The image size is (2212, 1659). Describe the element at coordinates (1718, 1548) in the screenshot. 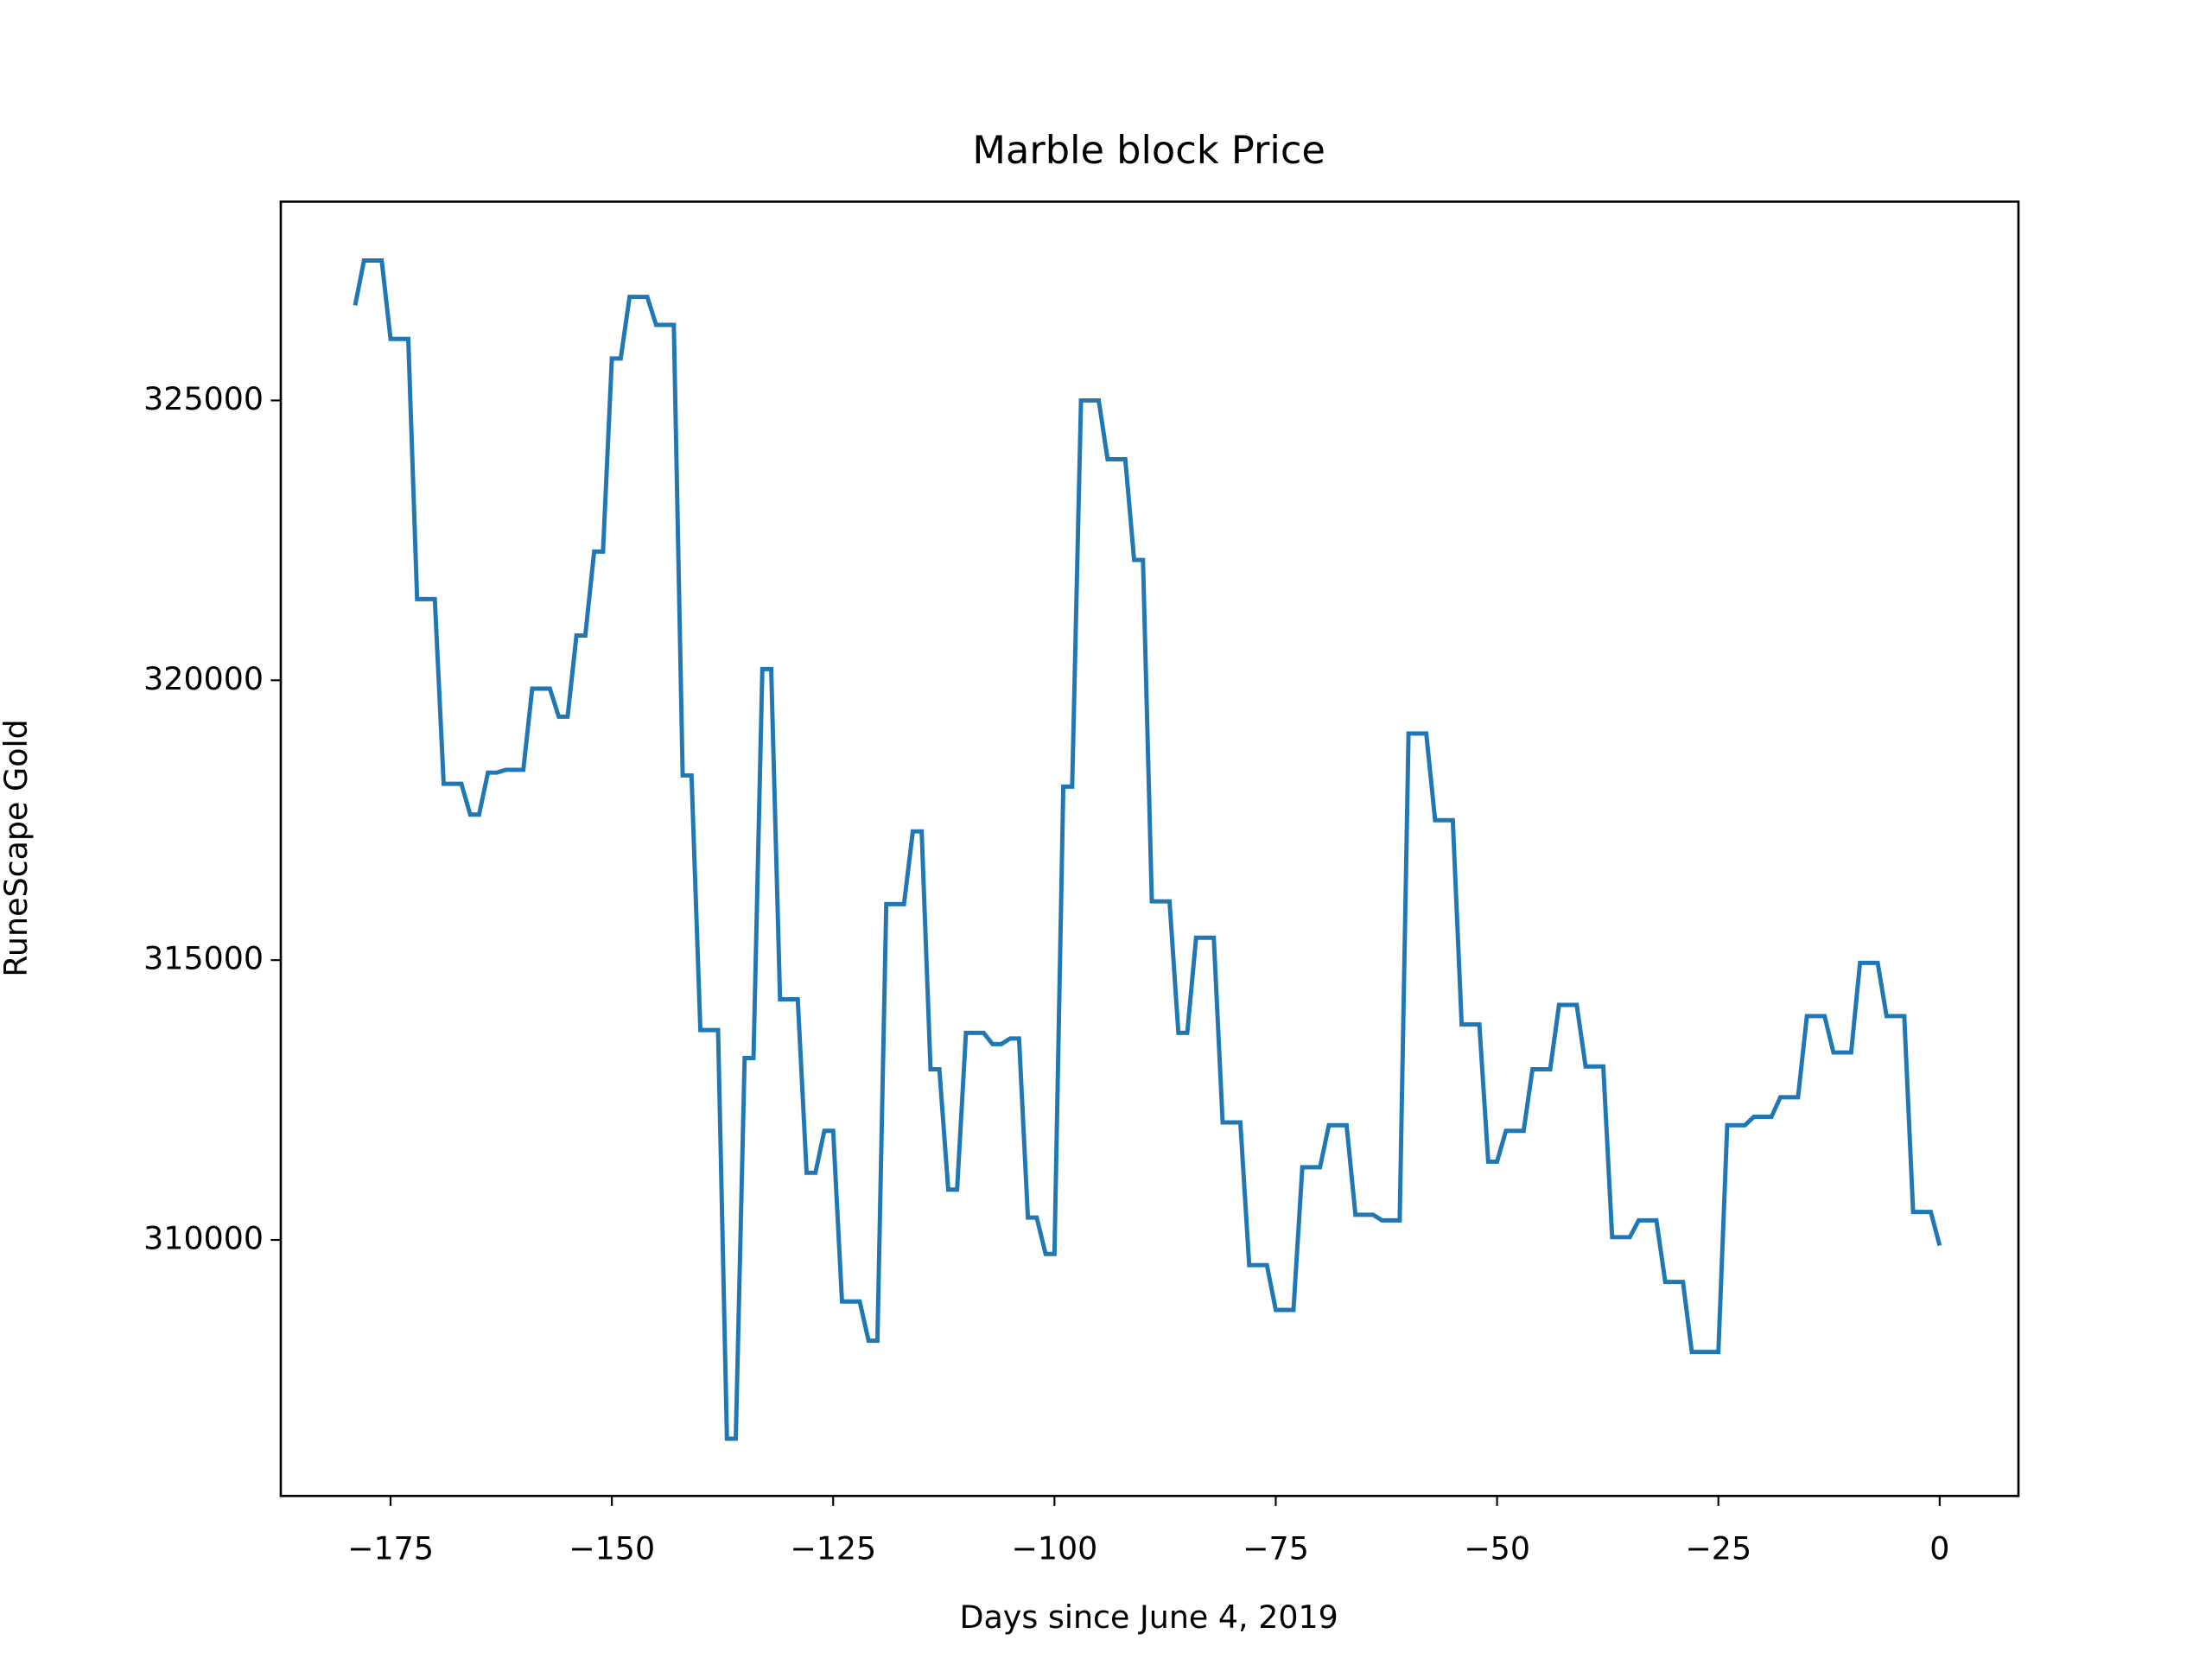

I see `x-tick-label: −25` at that location.